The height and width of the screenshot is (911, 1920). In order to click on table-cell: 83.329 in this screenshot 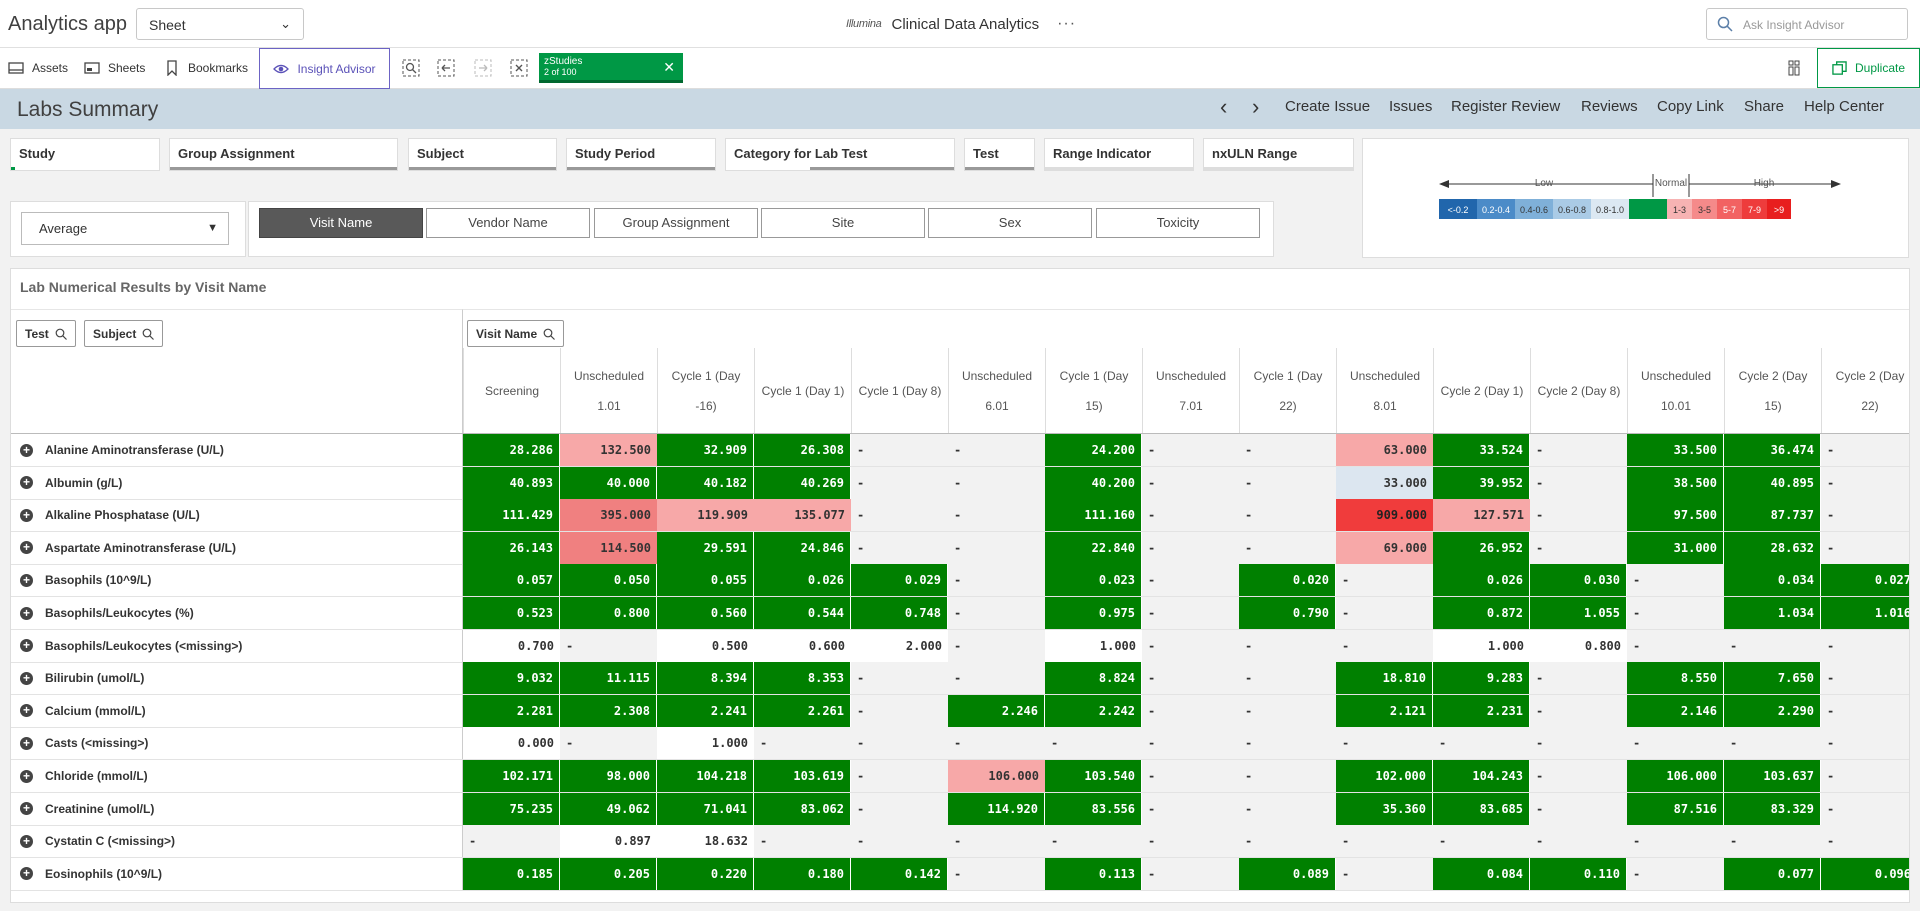, I will do `click(1772, 808)`.